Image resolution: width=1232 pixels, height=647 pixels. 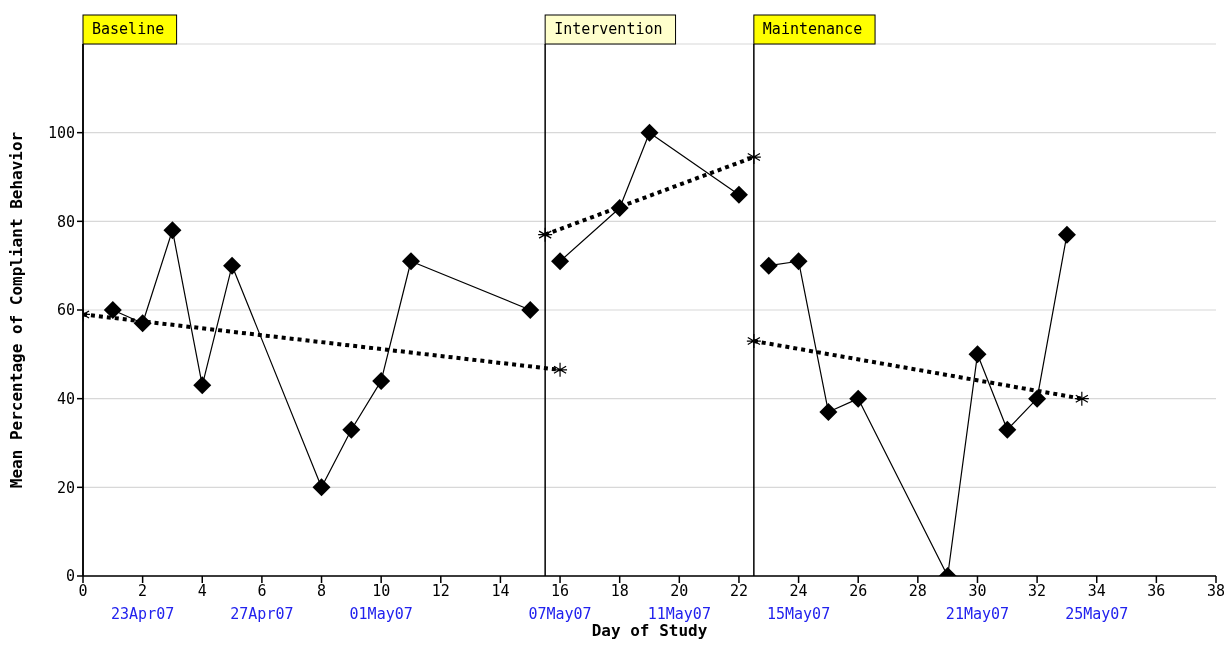 I want to click on x-tick-label: 6, so click(x=262, y=590).